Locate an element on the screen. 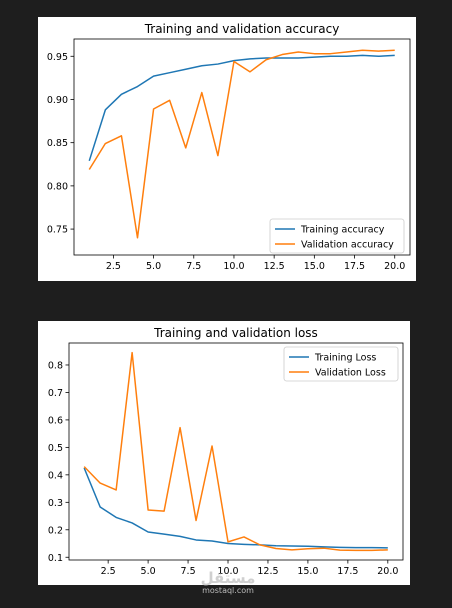 The height and width of the screenshot is (608, 452). legend: Training accuracy Validation accuracy is located at coordinates (337, 236).